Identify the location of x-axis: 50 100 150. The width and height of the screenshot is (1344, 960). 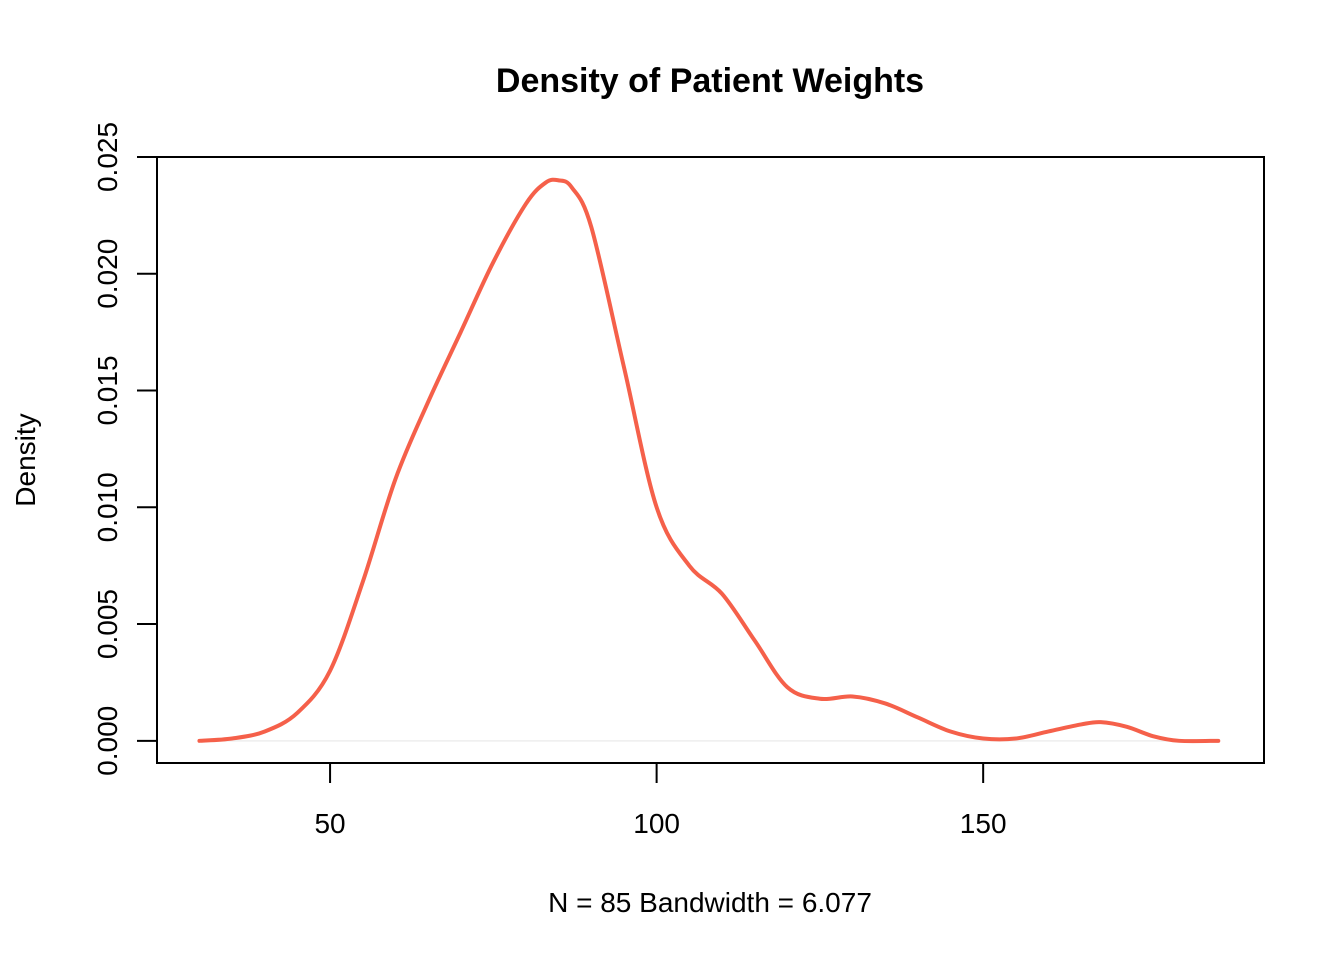
(660, 800).